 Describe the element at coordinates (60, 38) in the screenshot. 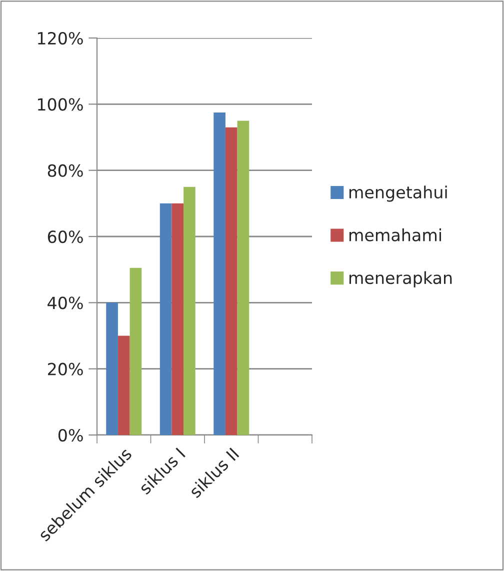

I see `y-tick-label: 120%` at that location.